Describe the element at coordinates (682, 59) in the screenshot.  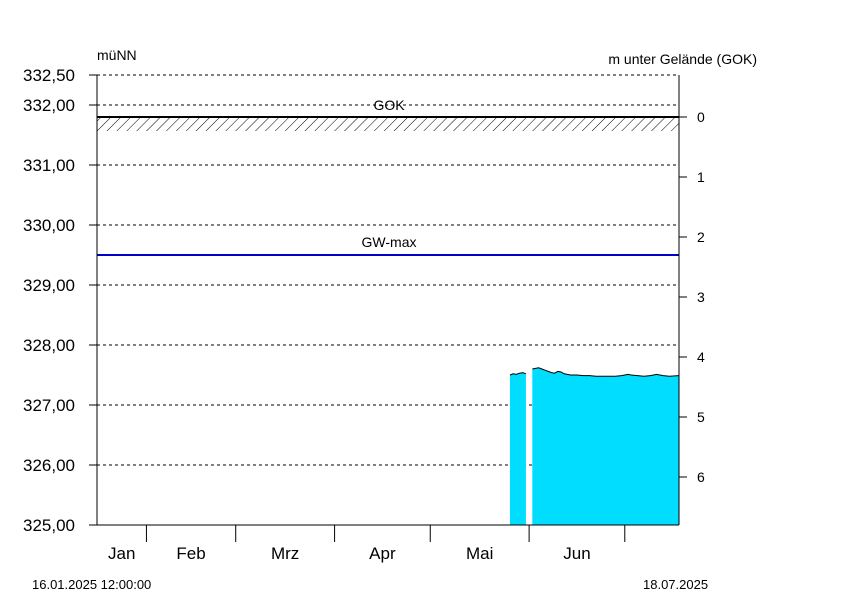
I see `y-axis-right-label: m unter Gelände (GOK)` at that location.